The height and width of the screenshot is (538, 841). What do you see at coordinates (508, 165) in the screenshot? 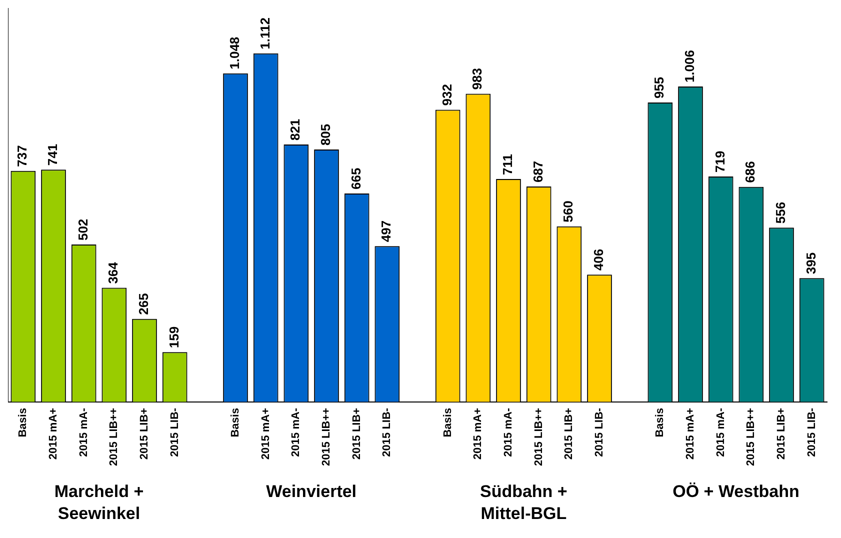
I see `data-label: 711` at bounding box center [508, 165].